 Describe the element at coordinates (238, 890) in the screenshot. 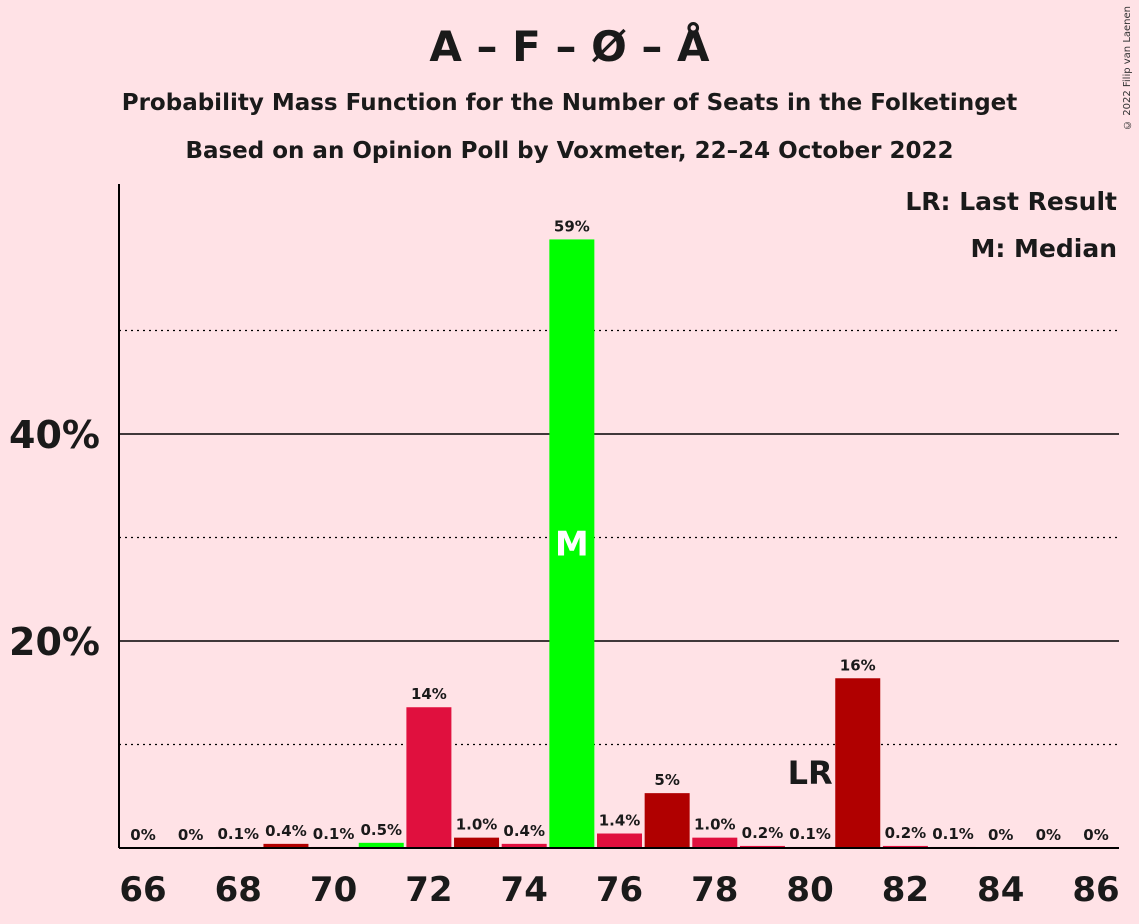

I see `x-tick-label: 68` at that location.